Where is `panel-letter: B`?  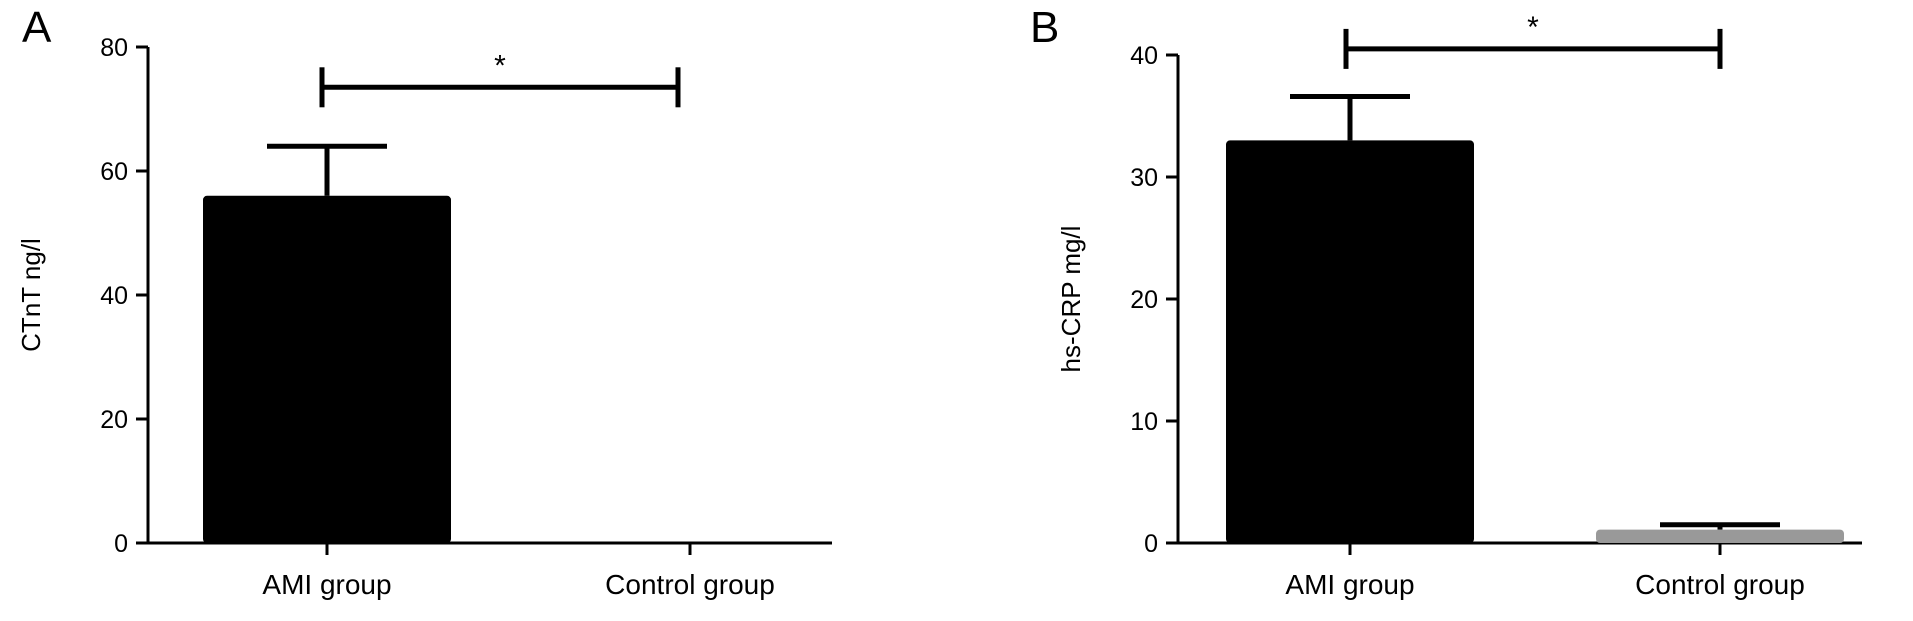 panel-letter: B is located at coordinates (1044, 27).